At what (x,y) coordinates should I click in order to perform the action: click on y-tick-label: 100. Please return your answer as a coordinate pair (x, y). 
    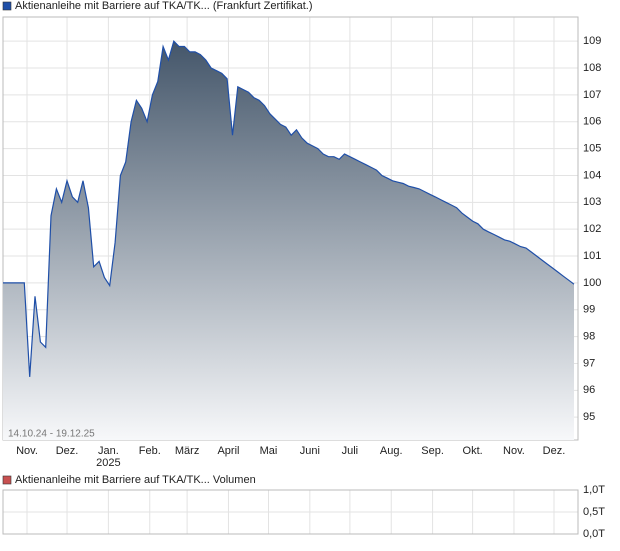
    Looking at the image, I should click on (592, 283).